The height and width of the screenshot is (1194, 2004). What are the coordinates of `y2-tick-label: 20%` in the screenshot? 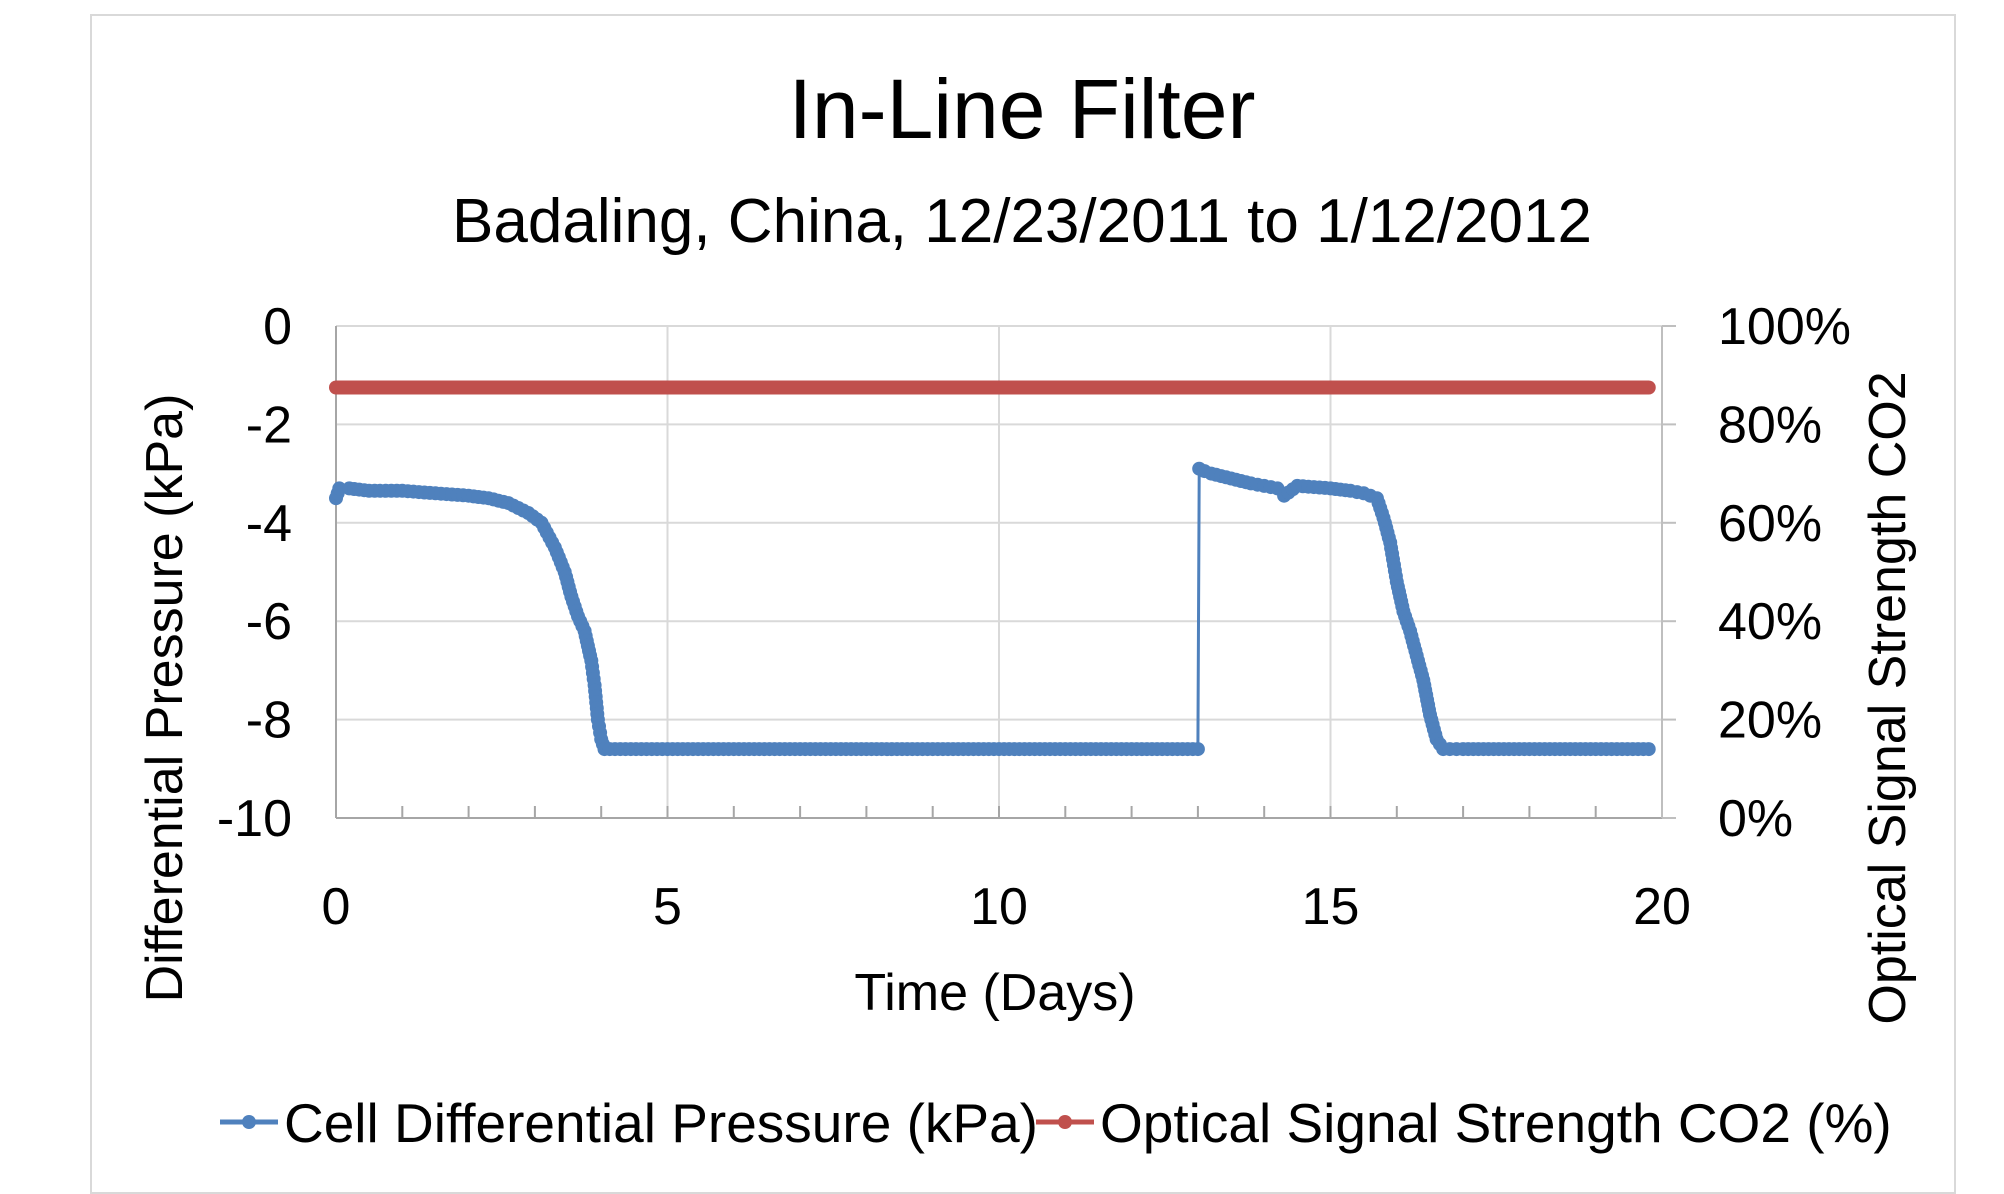 It's located at (1770, 721).